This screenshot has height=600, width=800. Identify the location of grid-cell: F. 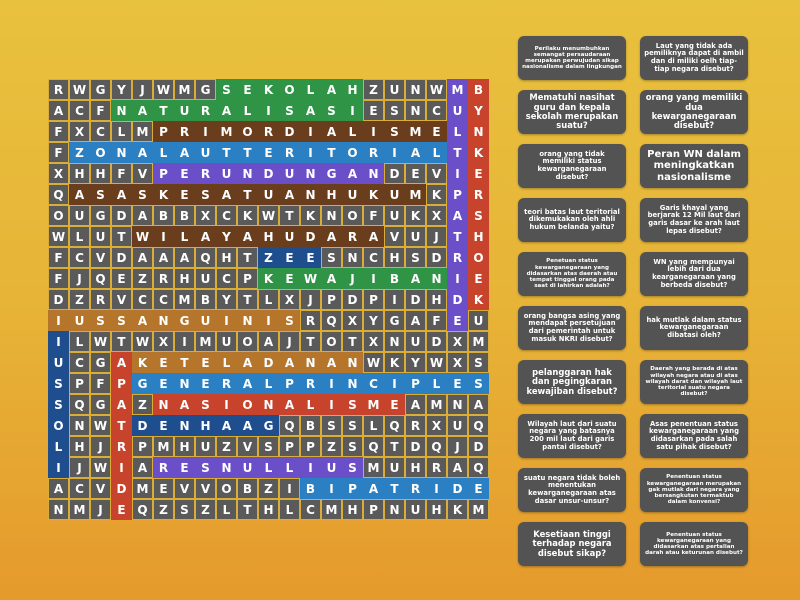
(436, 320).